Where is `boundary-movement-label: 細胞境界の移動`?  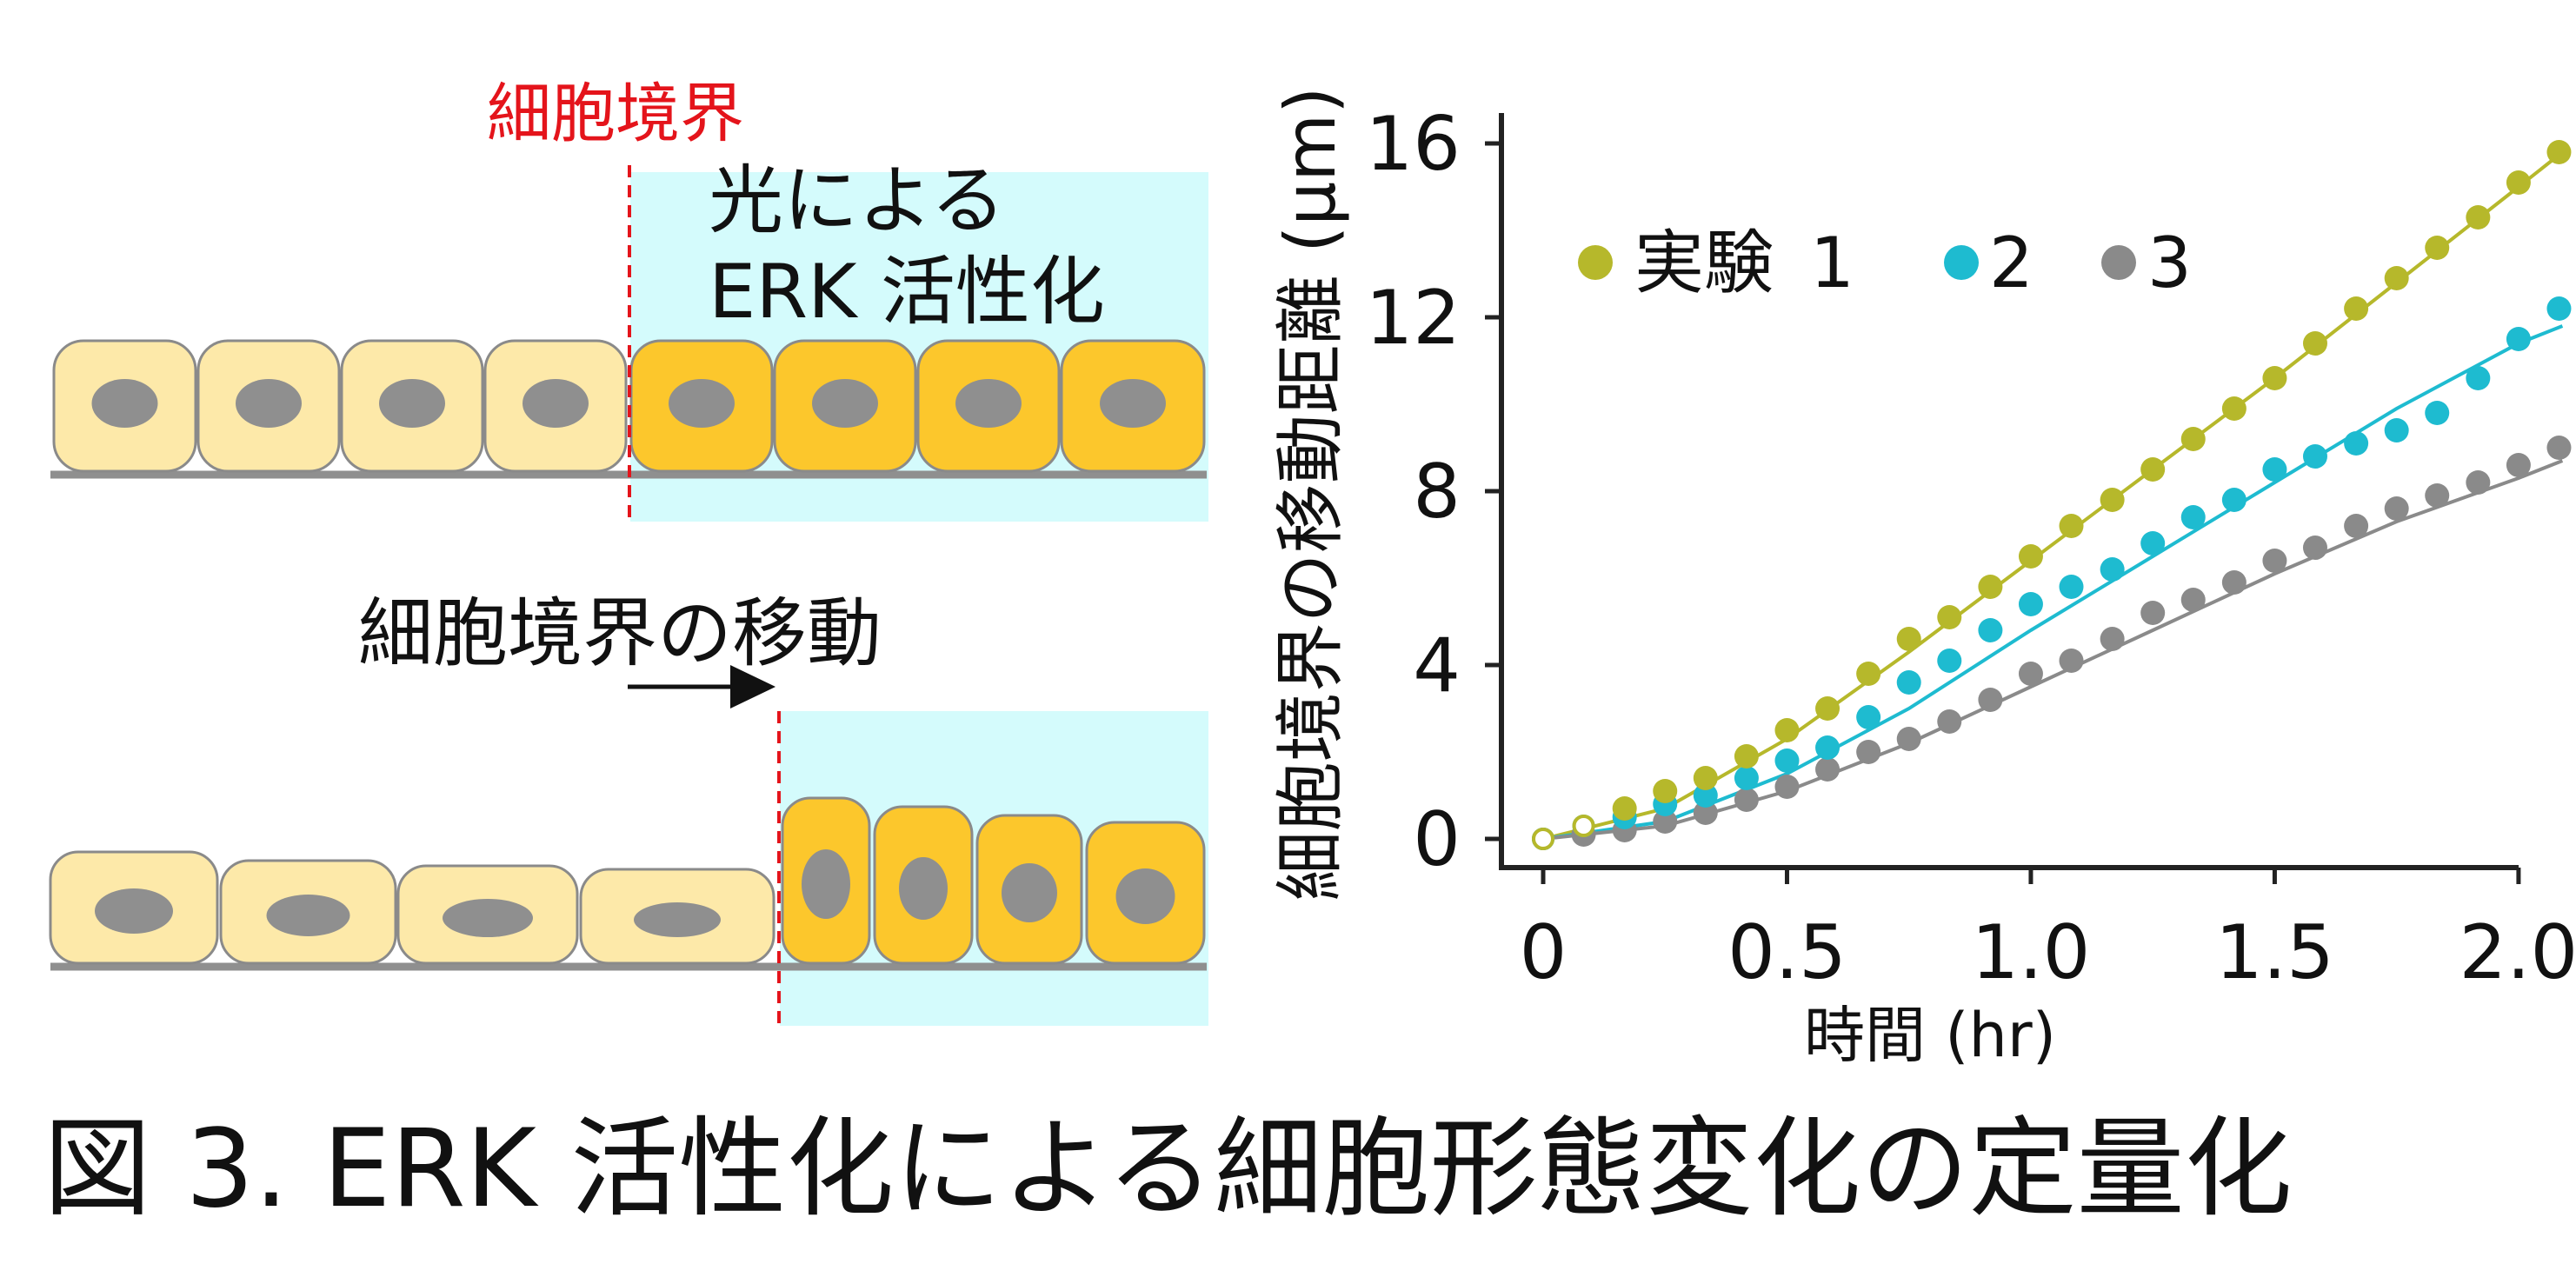
boundary-movement-label: 細胞境界の移動 is located at coordinates (620, 633).